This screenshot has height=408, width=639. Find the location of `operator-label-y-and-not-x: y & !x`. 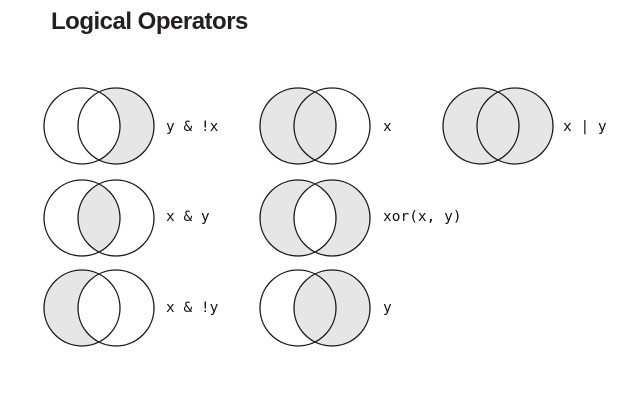

operator-label-y-and-not-x: y & !x is located at coordinates (192, 127).